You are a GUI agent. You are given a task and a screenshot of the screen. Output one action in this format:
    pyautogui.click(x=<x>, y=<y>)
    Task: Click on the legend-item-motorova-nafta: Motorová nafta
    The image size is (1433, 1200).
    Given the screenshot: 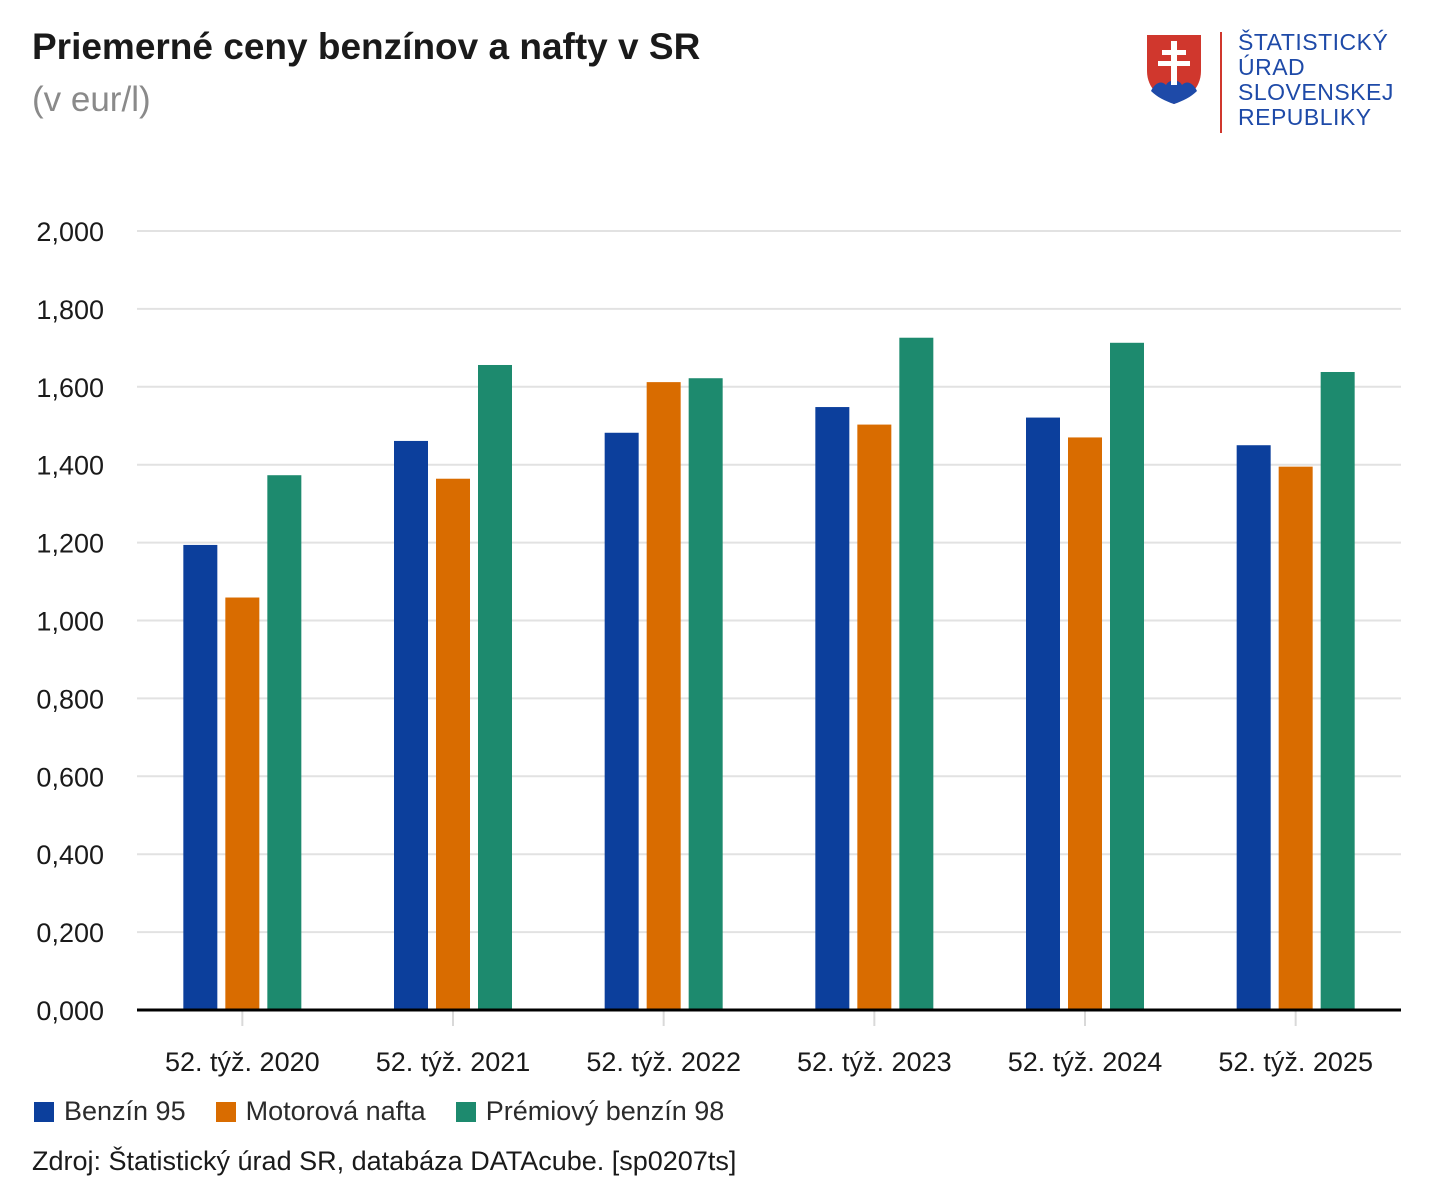 What is the action you would take?
    pyautogui.click(x=320, y=1111)
    